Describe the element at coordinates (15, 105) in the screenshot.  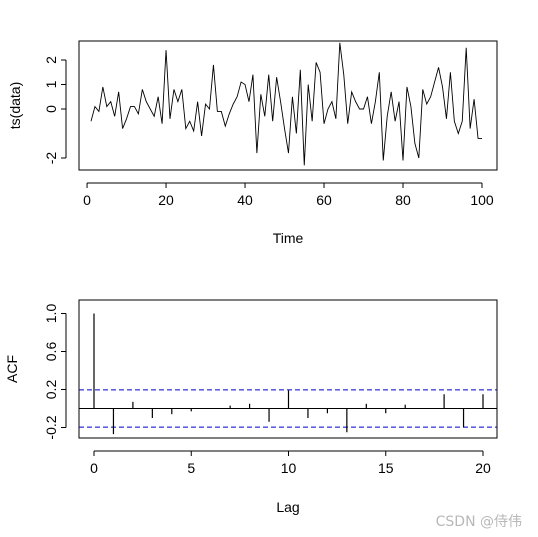
I see `ts-y-axis-label: ts(data)` at that location.